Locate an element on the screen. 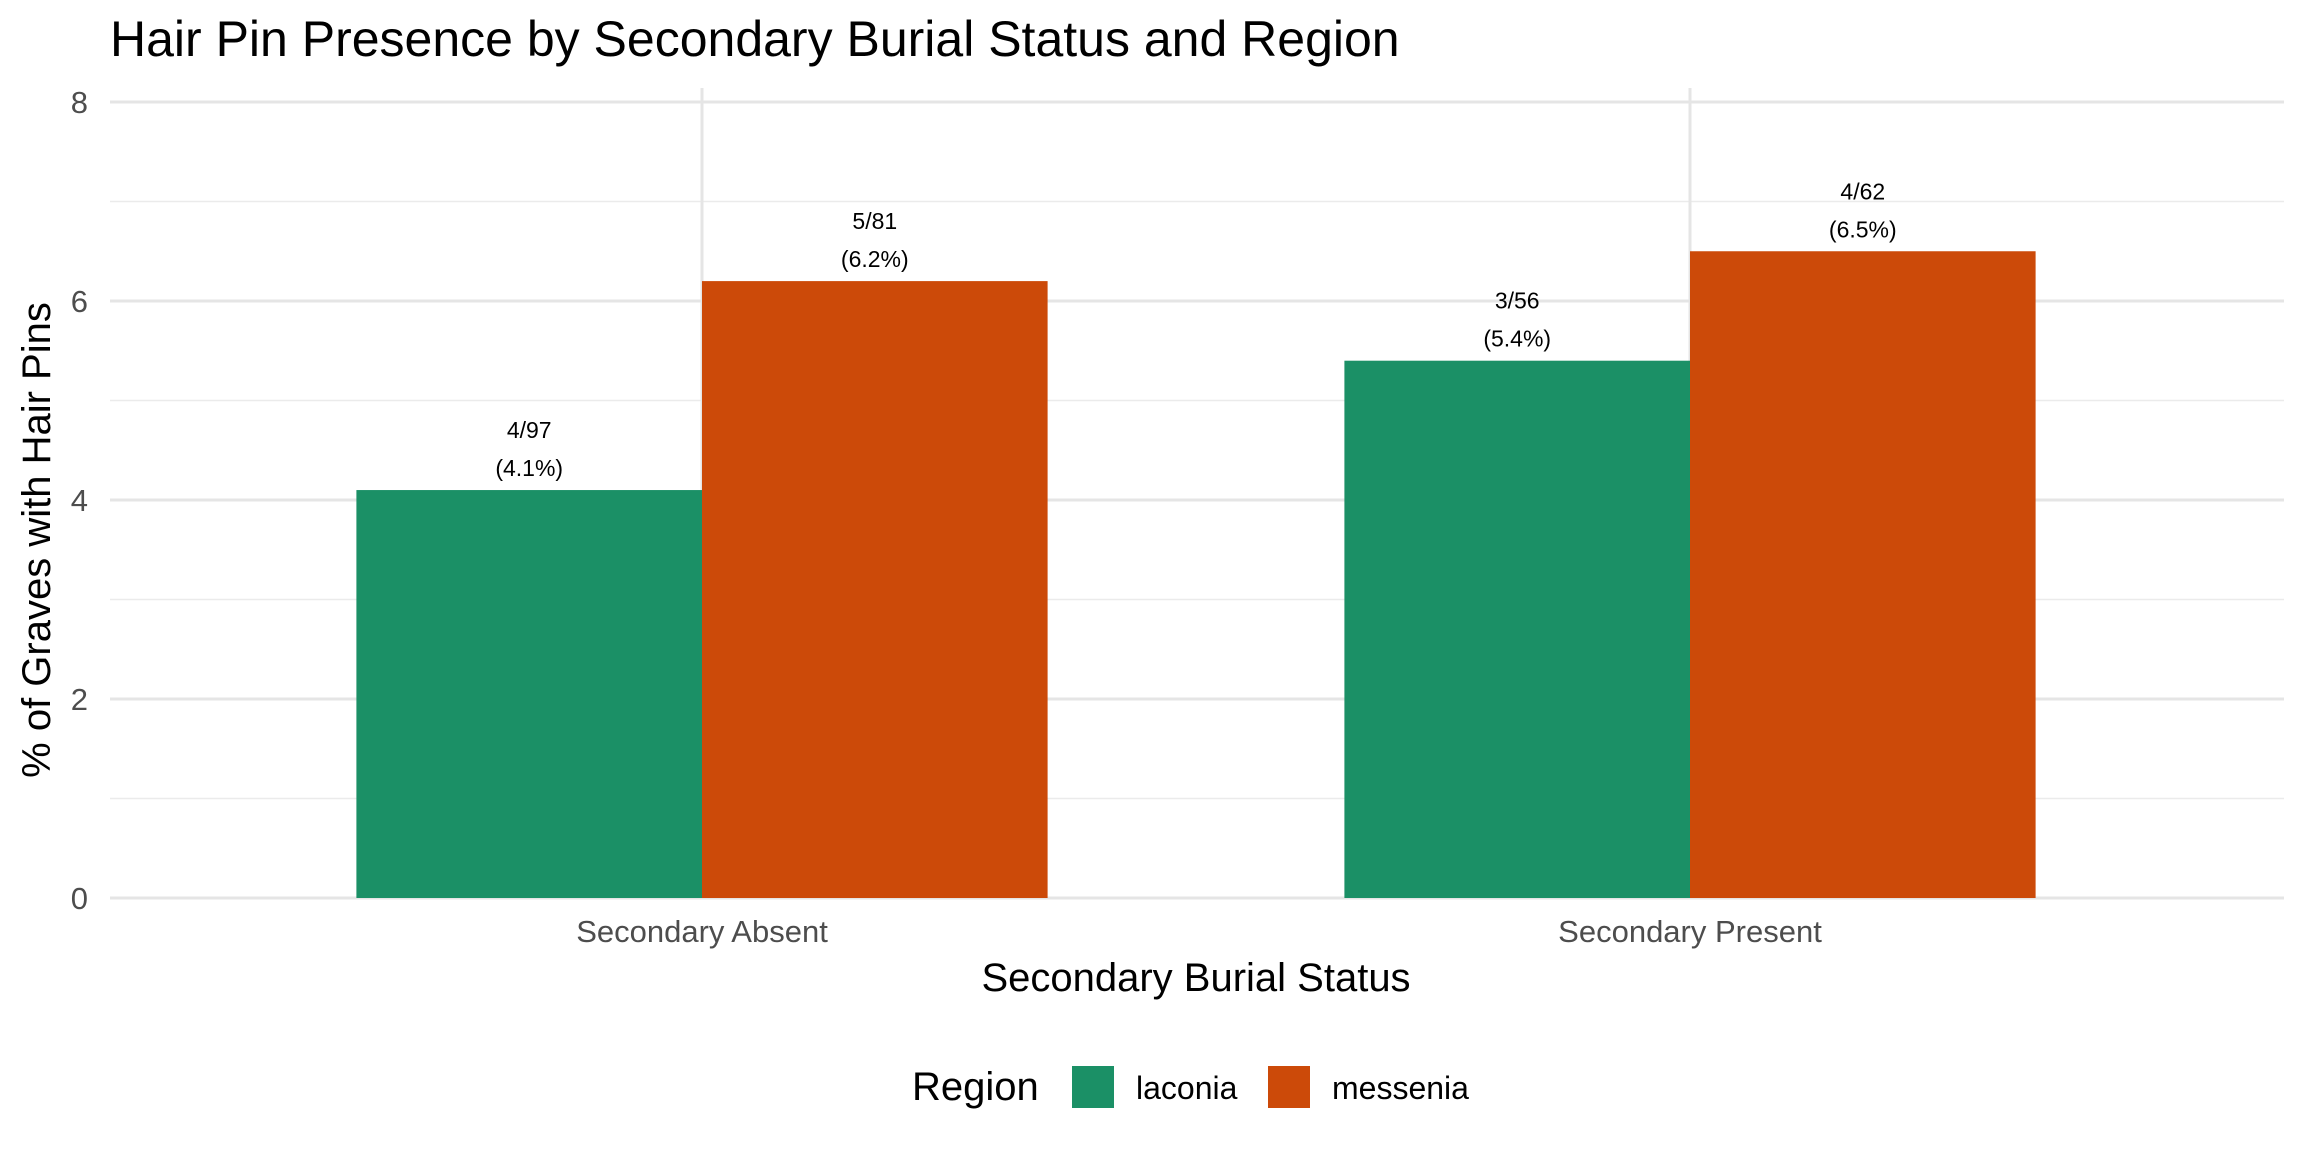 This screenshot has width=2304, height=1152. data-label-percent: (4.1%) is located at coordinates (529, 468).